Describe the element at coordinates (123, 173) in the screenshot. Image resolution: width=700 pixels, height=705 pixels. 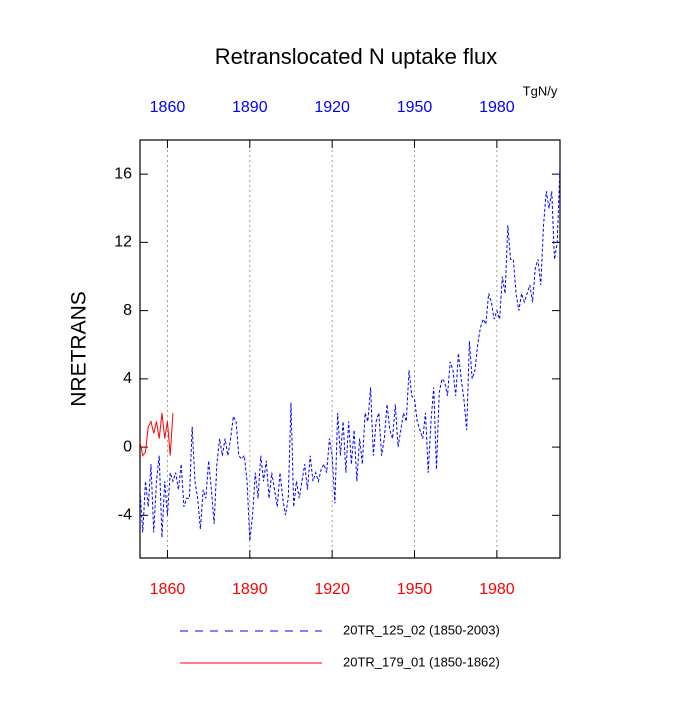
I see `y-tick-label: 16` at that location.